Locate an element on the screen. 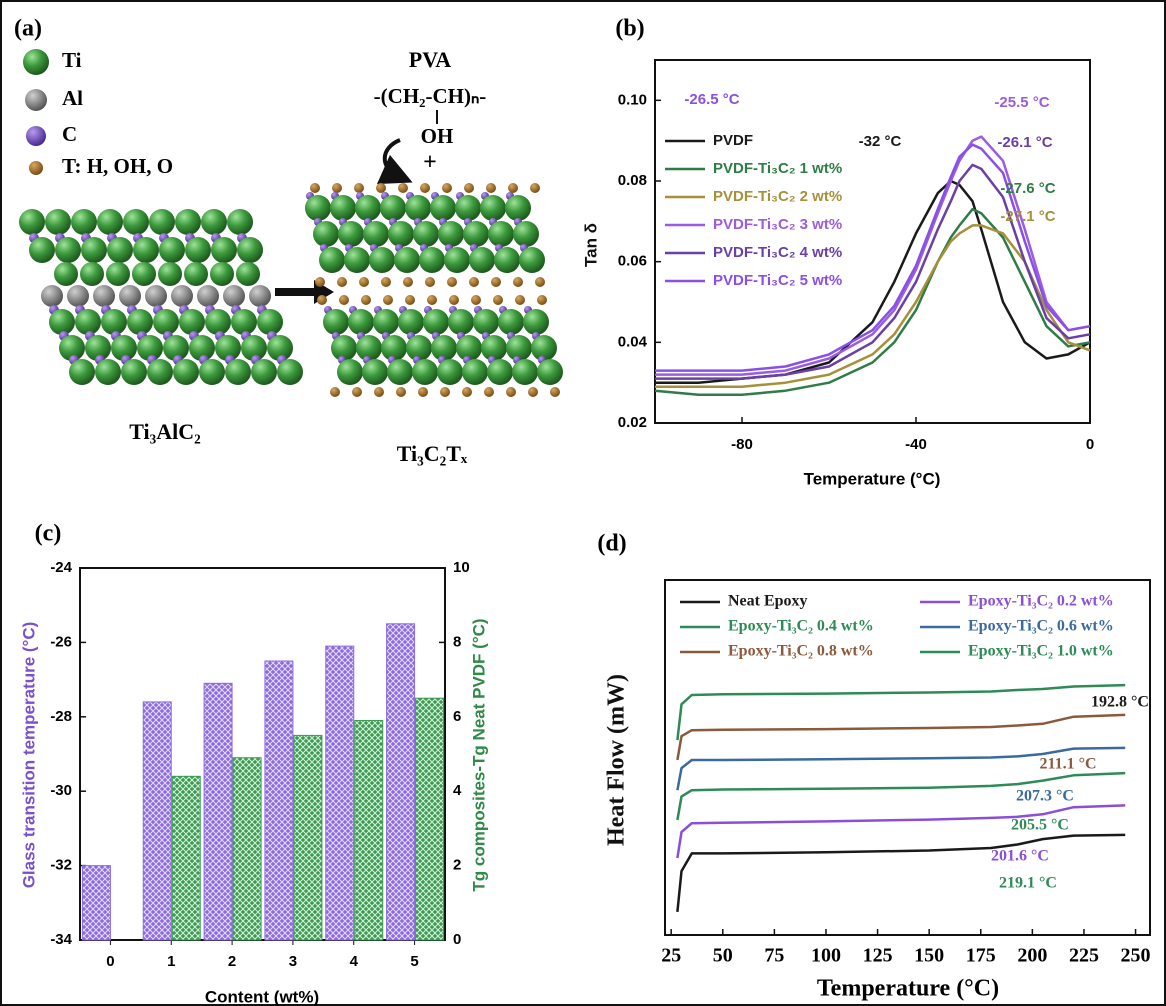 The height and width of the screenshot is (1006, 1166). legend-label: Al is located at coordinates (72, 98).